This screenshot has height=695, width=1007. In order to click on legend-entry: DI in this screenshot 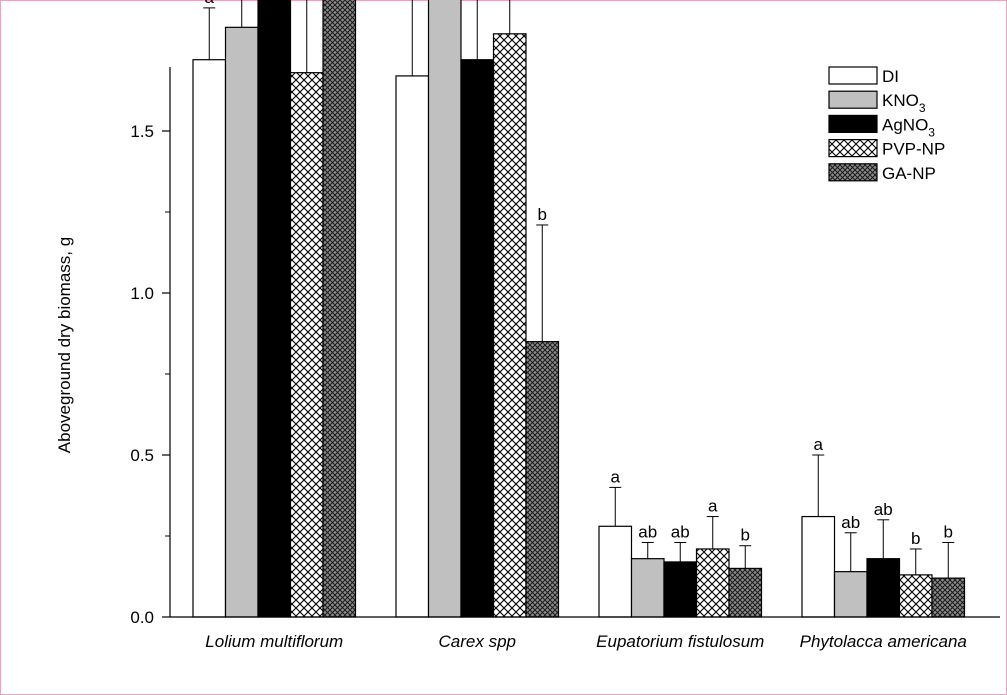, I will do `click(890, 76)`.